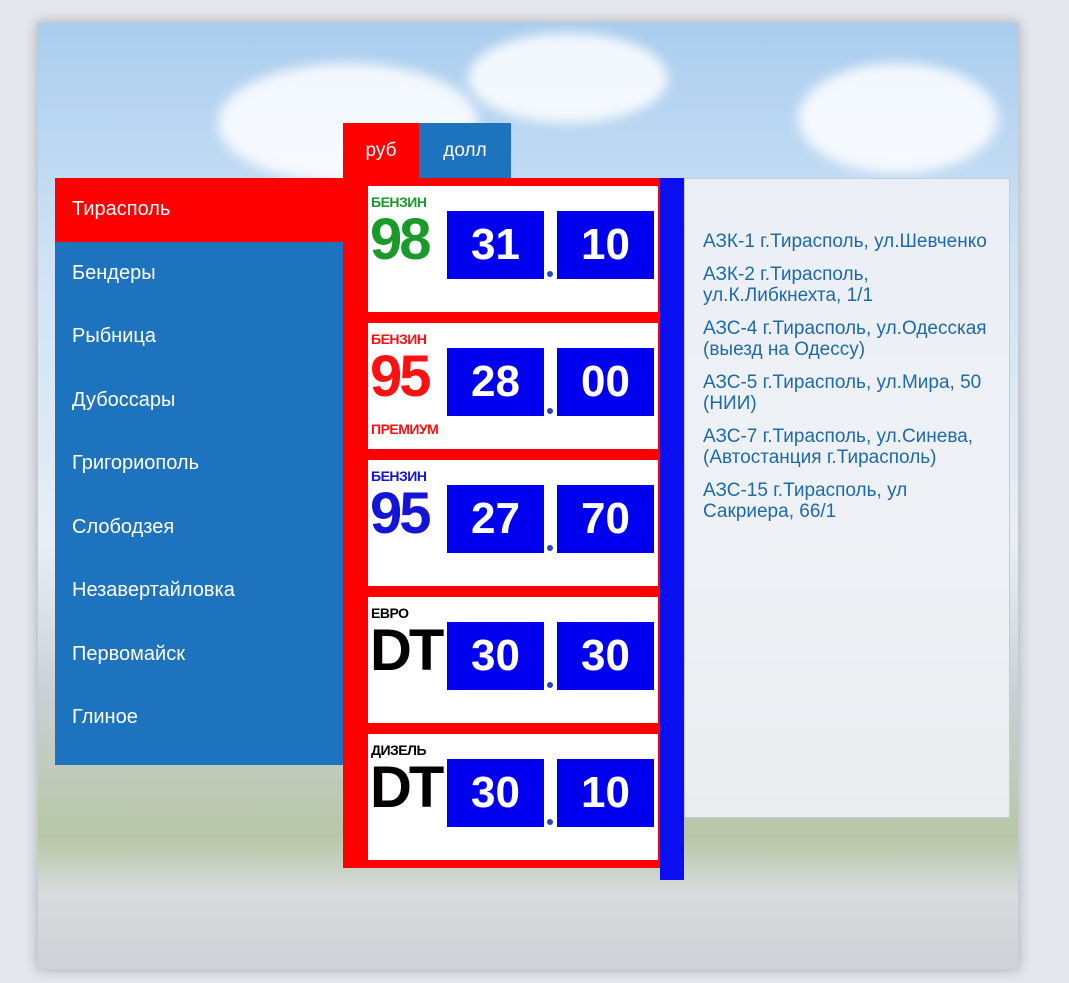 The height and width of the screenshot is (983, 1069). What do you see at coordinates (605, 656) in the screenshot?
I see `price-fraction: 30` at bounding box center [605, 656].